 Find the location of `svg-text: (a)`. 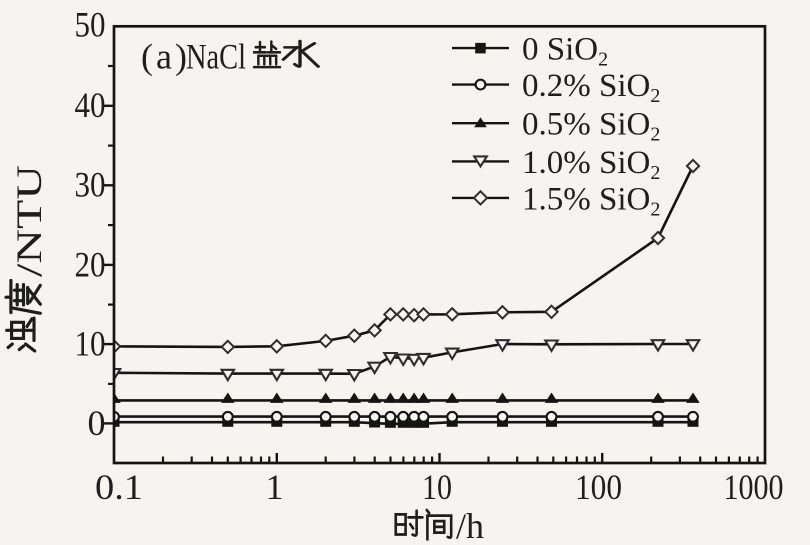

svg-text: (a) is located at coordinates (164, 57).